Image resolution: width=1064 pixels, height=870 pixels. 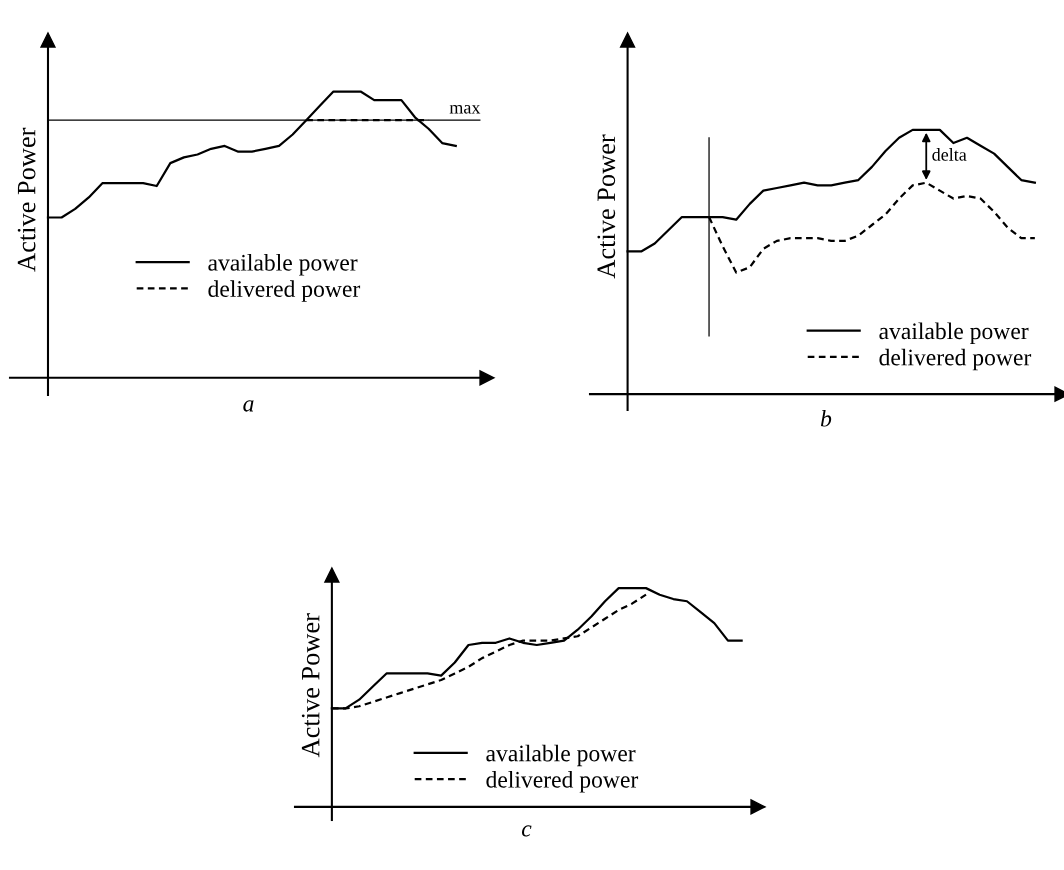 What do you see at coordinates (465, 109) in the screenshot?
I see `ref-line-label: max` at bounding box center [465, 109].